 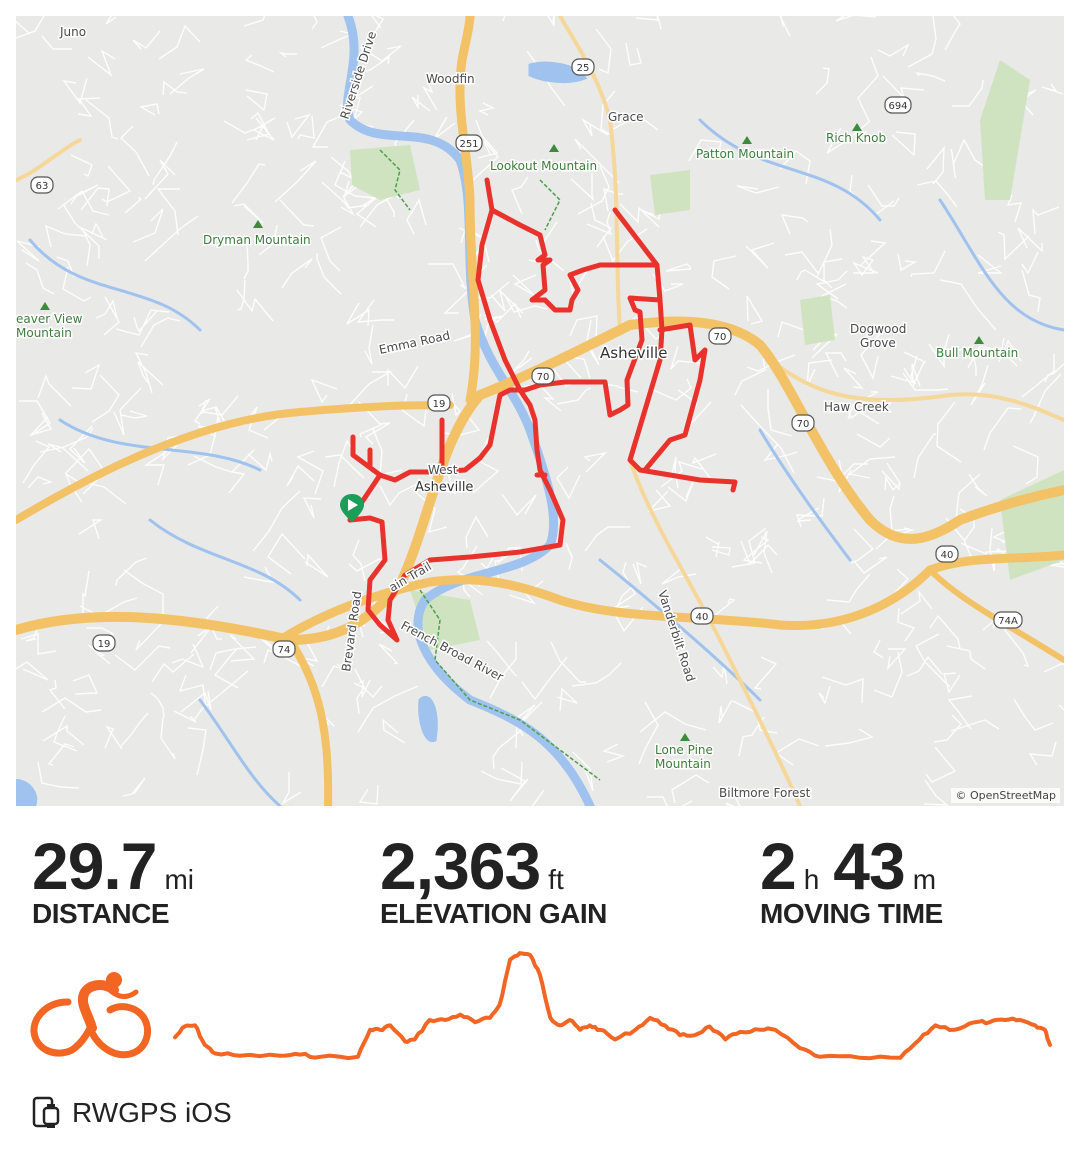 What do you see at coordinates (856, 138) in the screenshot?
I see `label-rich-knob: Rich Knob` at bounding box center [856, 138].